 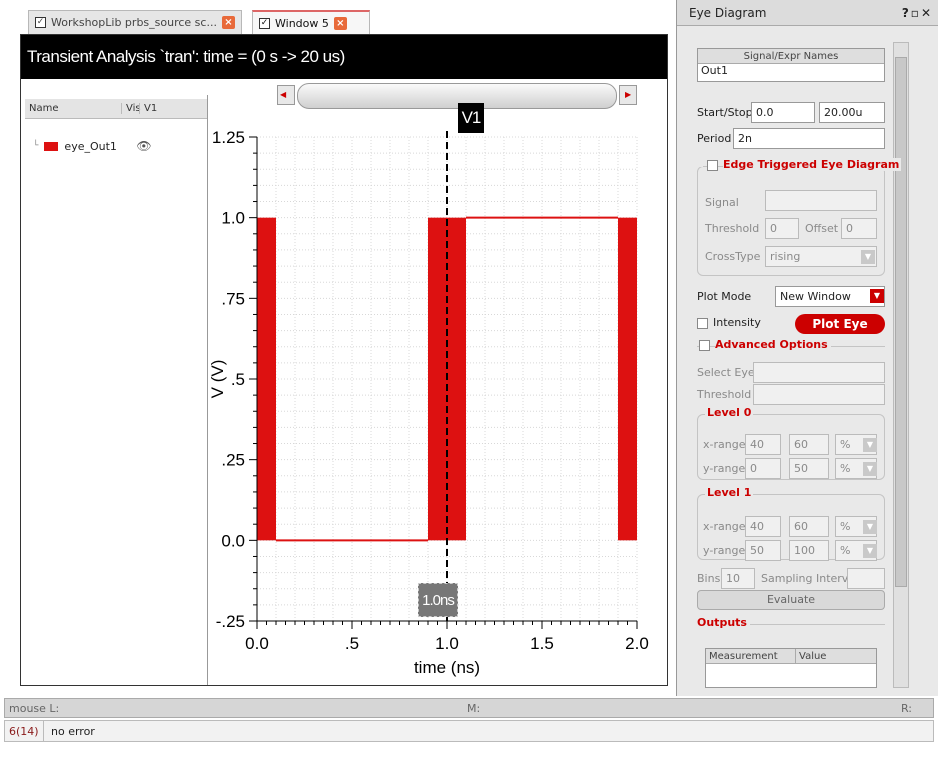 What do you see at coordinates (812, 164) in the screenshot?
I see `edge-trigger-label: Edge Triggered Eye Diagram` at bounding box center [812, 164].